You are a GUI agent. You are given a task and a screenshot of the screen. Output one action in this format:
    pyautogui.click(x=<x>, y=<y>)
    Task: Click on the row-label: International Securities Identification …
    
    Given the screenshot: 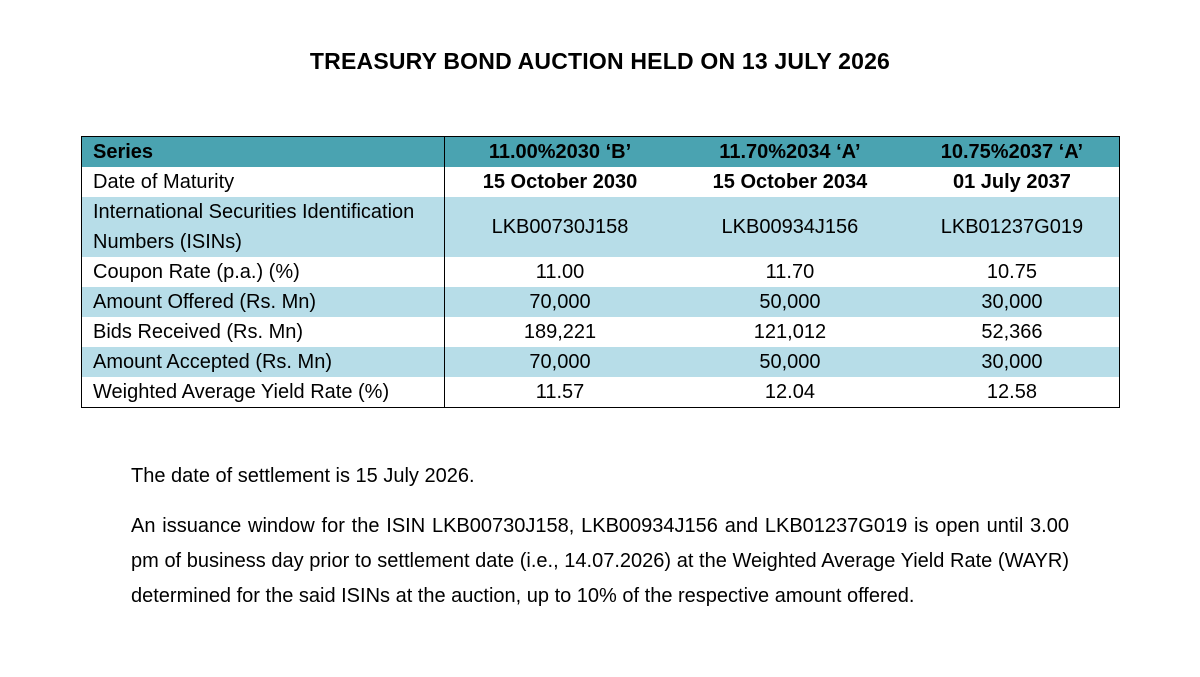 What is the action you would take?
    pyautogui.click(x=263, y=227)
    